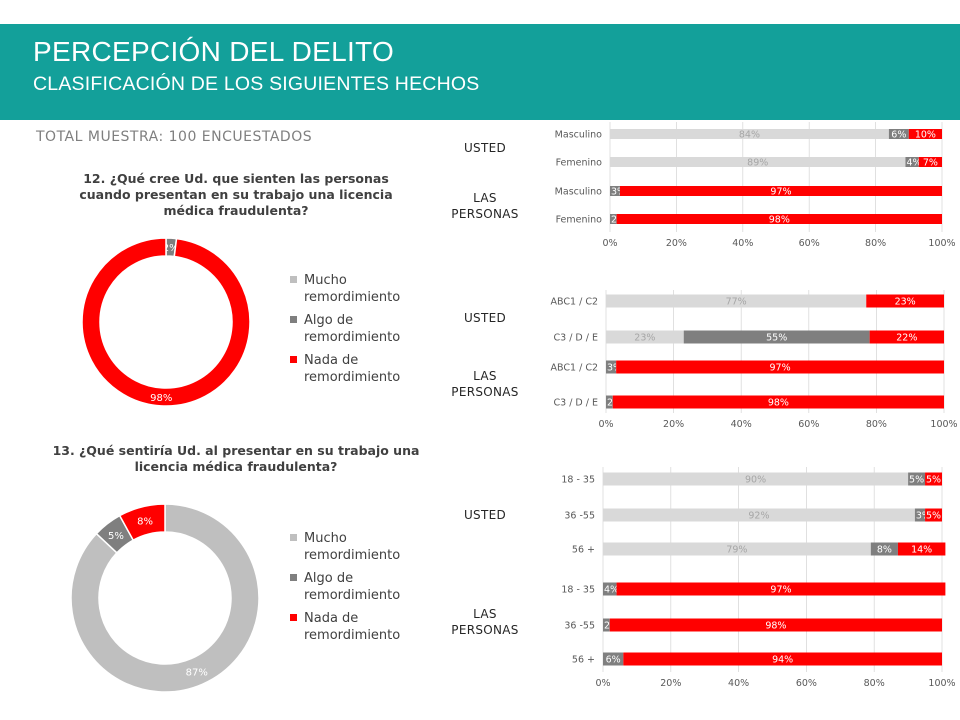  I want to click on page-subtitle: CLASIFICACIÓN DE LOS SIGUIENTES HECHOS, so click(256, 84).